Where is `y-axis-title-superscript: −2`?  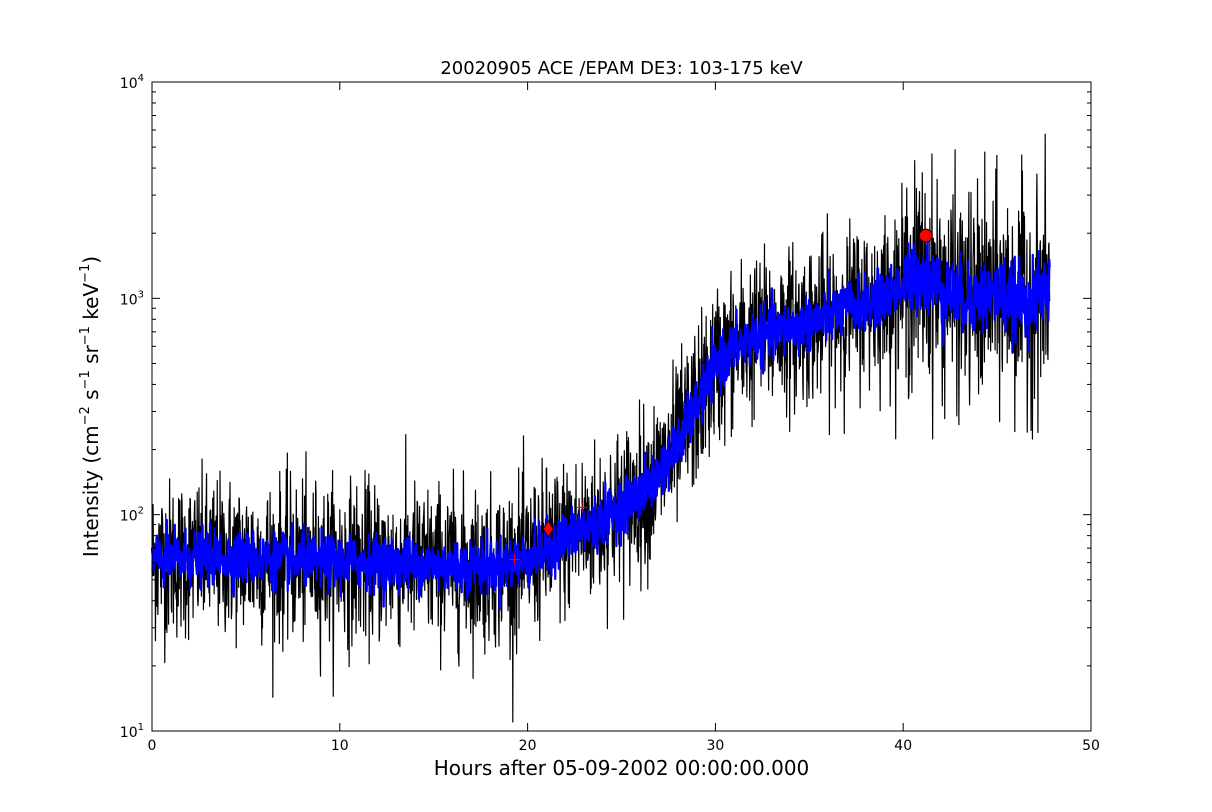 y-axis-title-superscript: −2 is located at coordinates (85, 415).